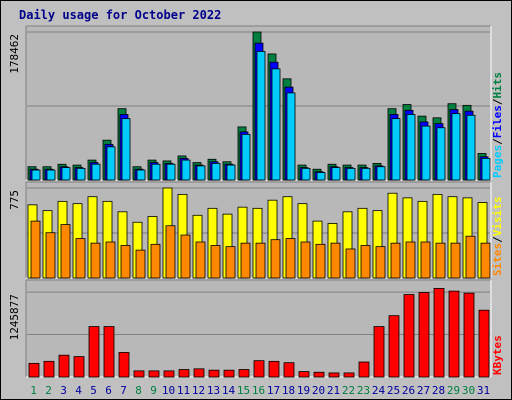 The image size is (512, 400). I want to click on day-label-25: 25, so click(393, 390).